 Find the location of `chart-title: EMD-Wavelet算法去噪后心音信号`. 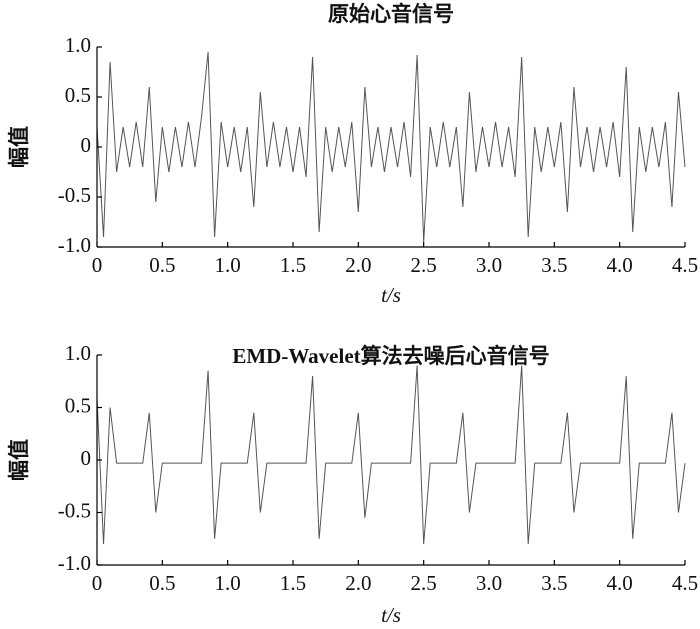

chart-title: EMD-Wavelet算法去噪后心音信号 is located at coordinates (390, 356).